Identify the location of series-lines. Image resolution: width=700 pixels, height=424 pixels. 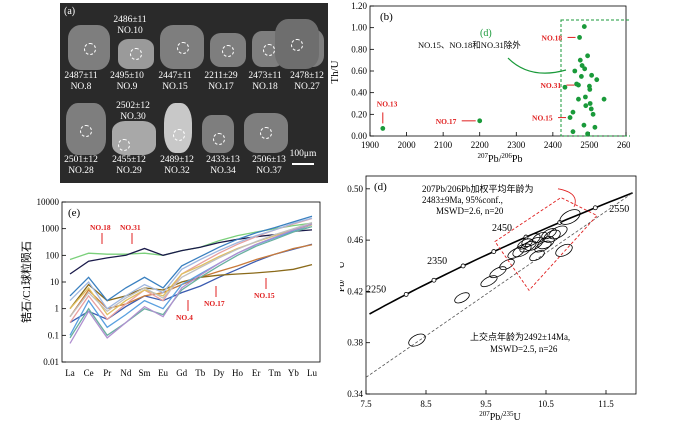
(191, 279).